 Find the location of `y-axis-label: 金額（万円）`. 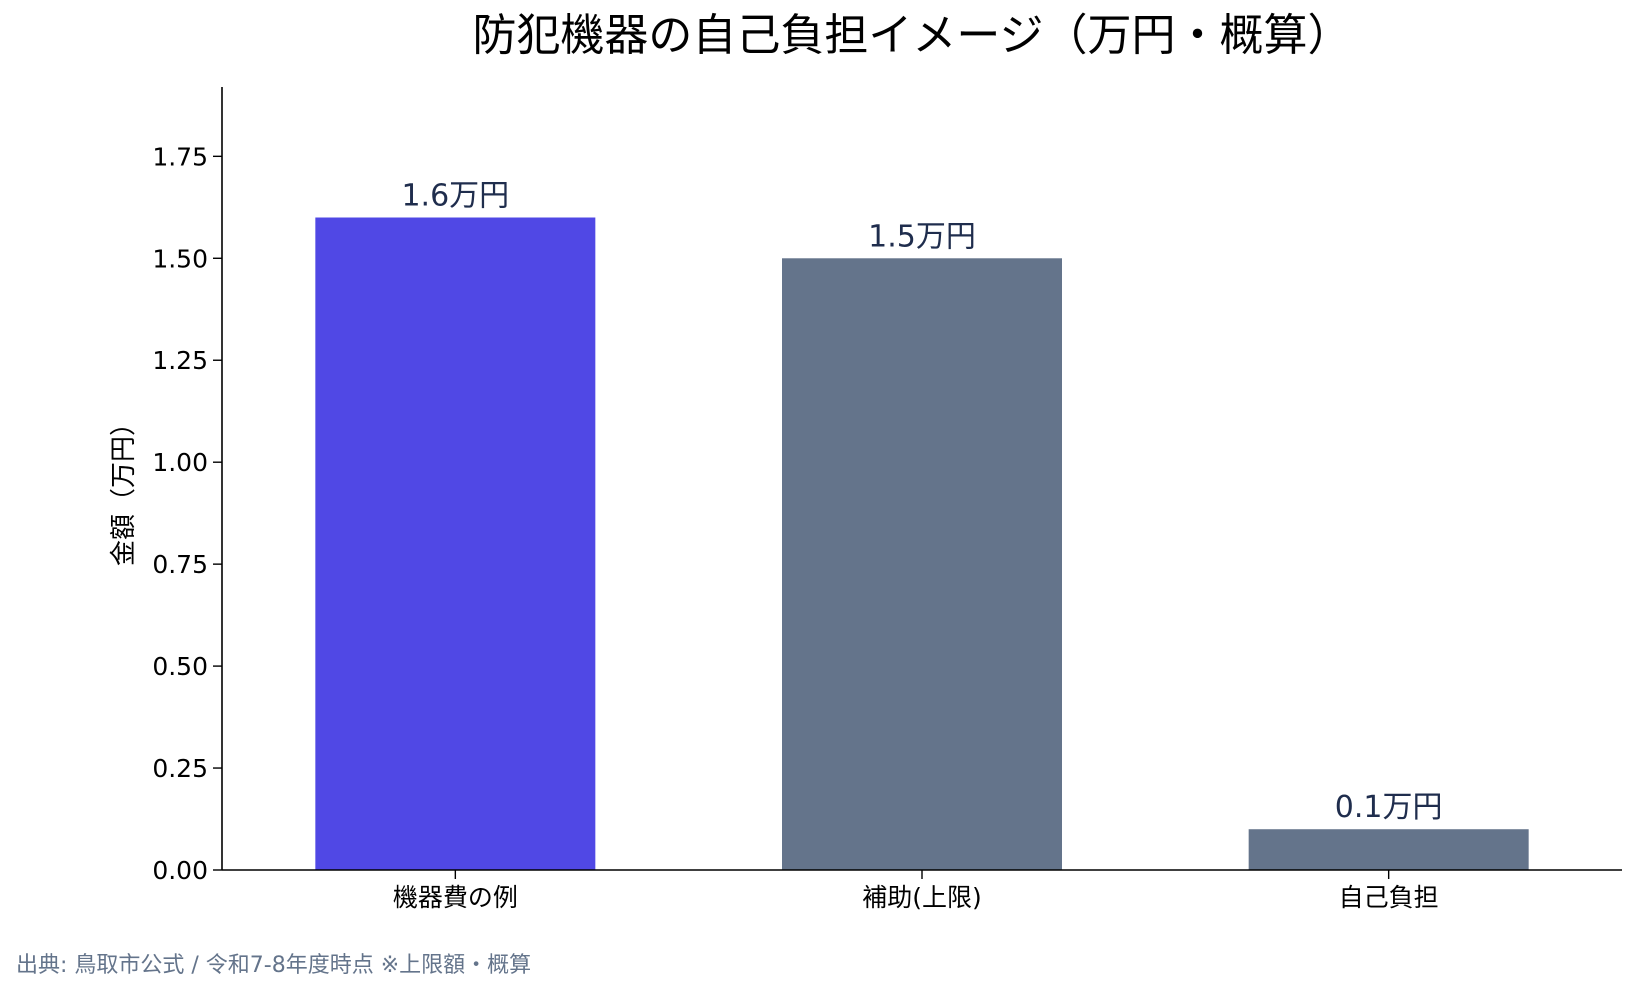

y-axis-label: 金額（万円） is located at coordinates (124, 488).